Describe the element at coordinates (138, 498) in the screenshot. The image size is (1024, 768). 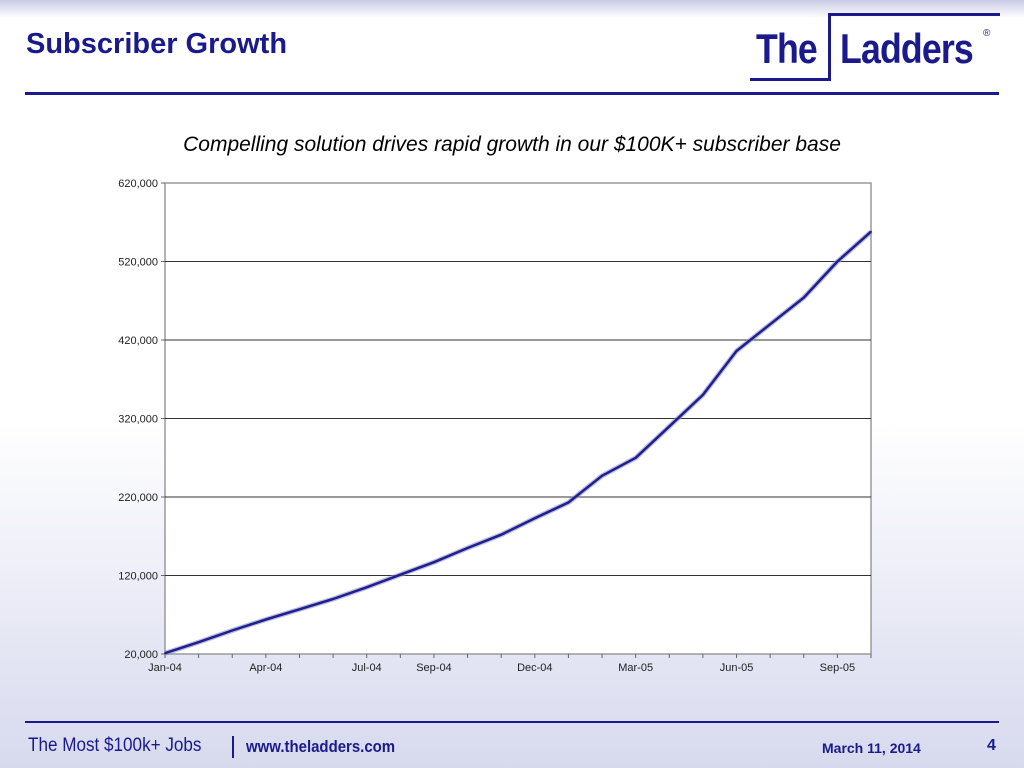
I see `y-tick-label: 220,000` at that location.